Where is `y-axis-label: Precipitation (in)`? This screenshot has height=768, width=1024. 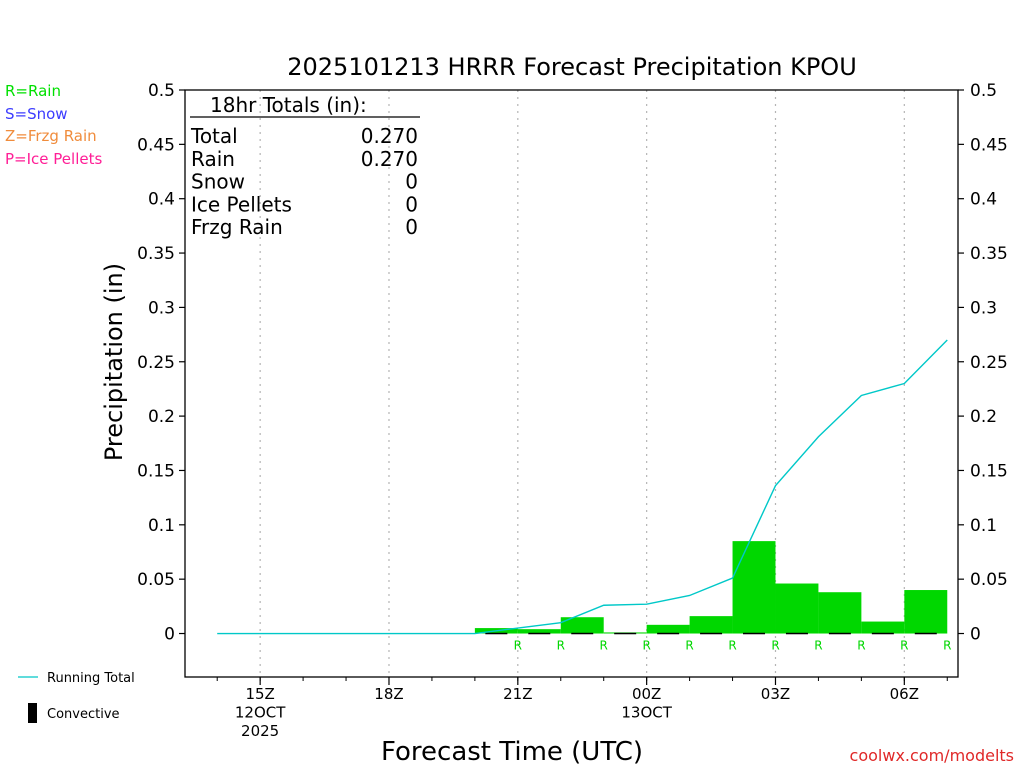 y-axis-label: Precipitation (in) is located at coordinates (114, 362).